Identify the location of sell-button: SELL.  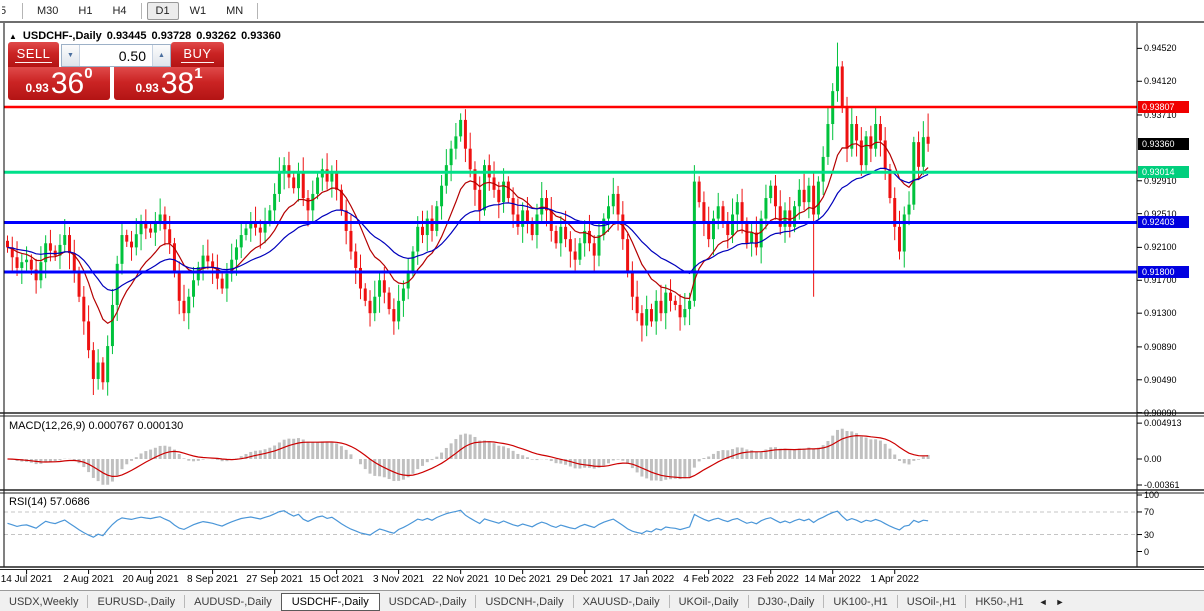
(33, 54).